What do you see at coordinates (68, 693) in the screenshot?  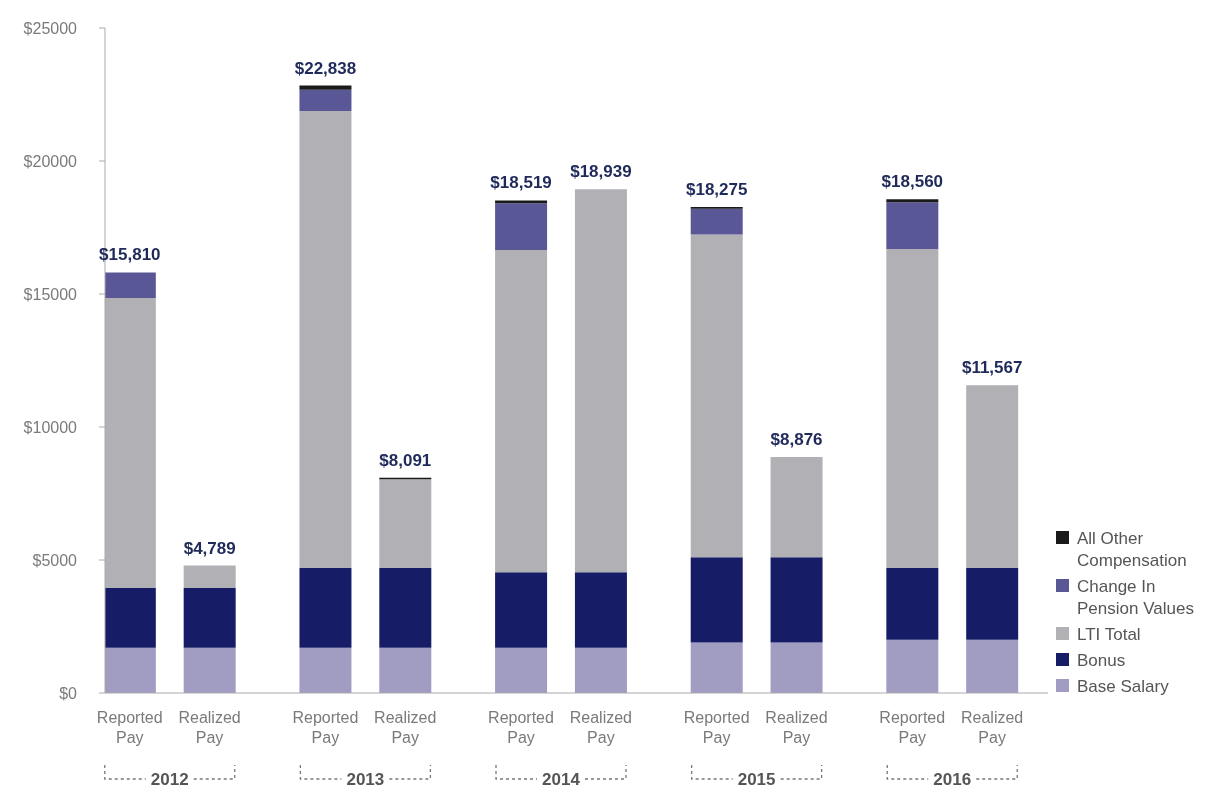 I see `y-tick-label: $0` at bounding box center [68, 693].